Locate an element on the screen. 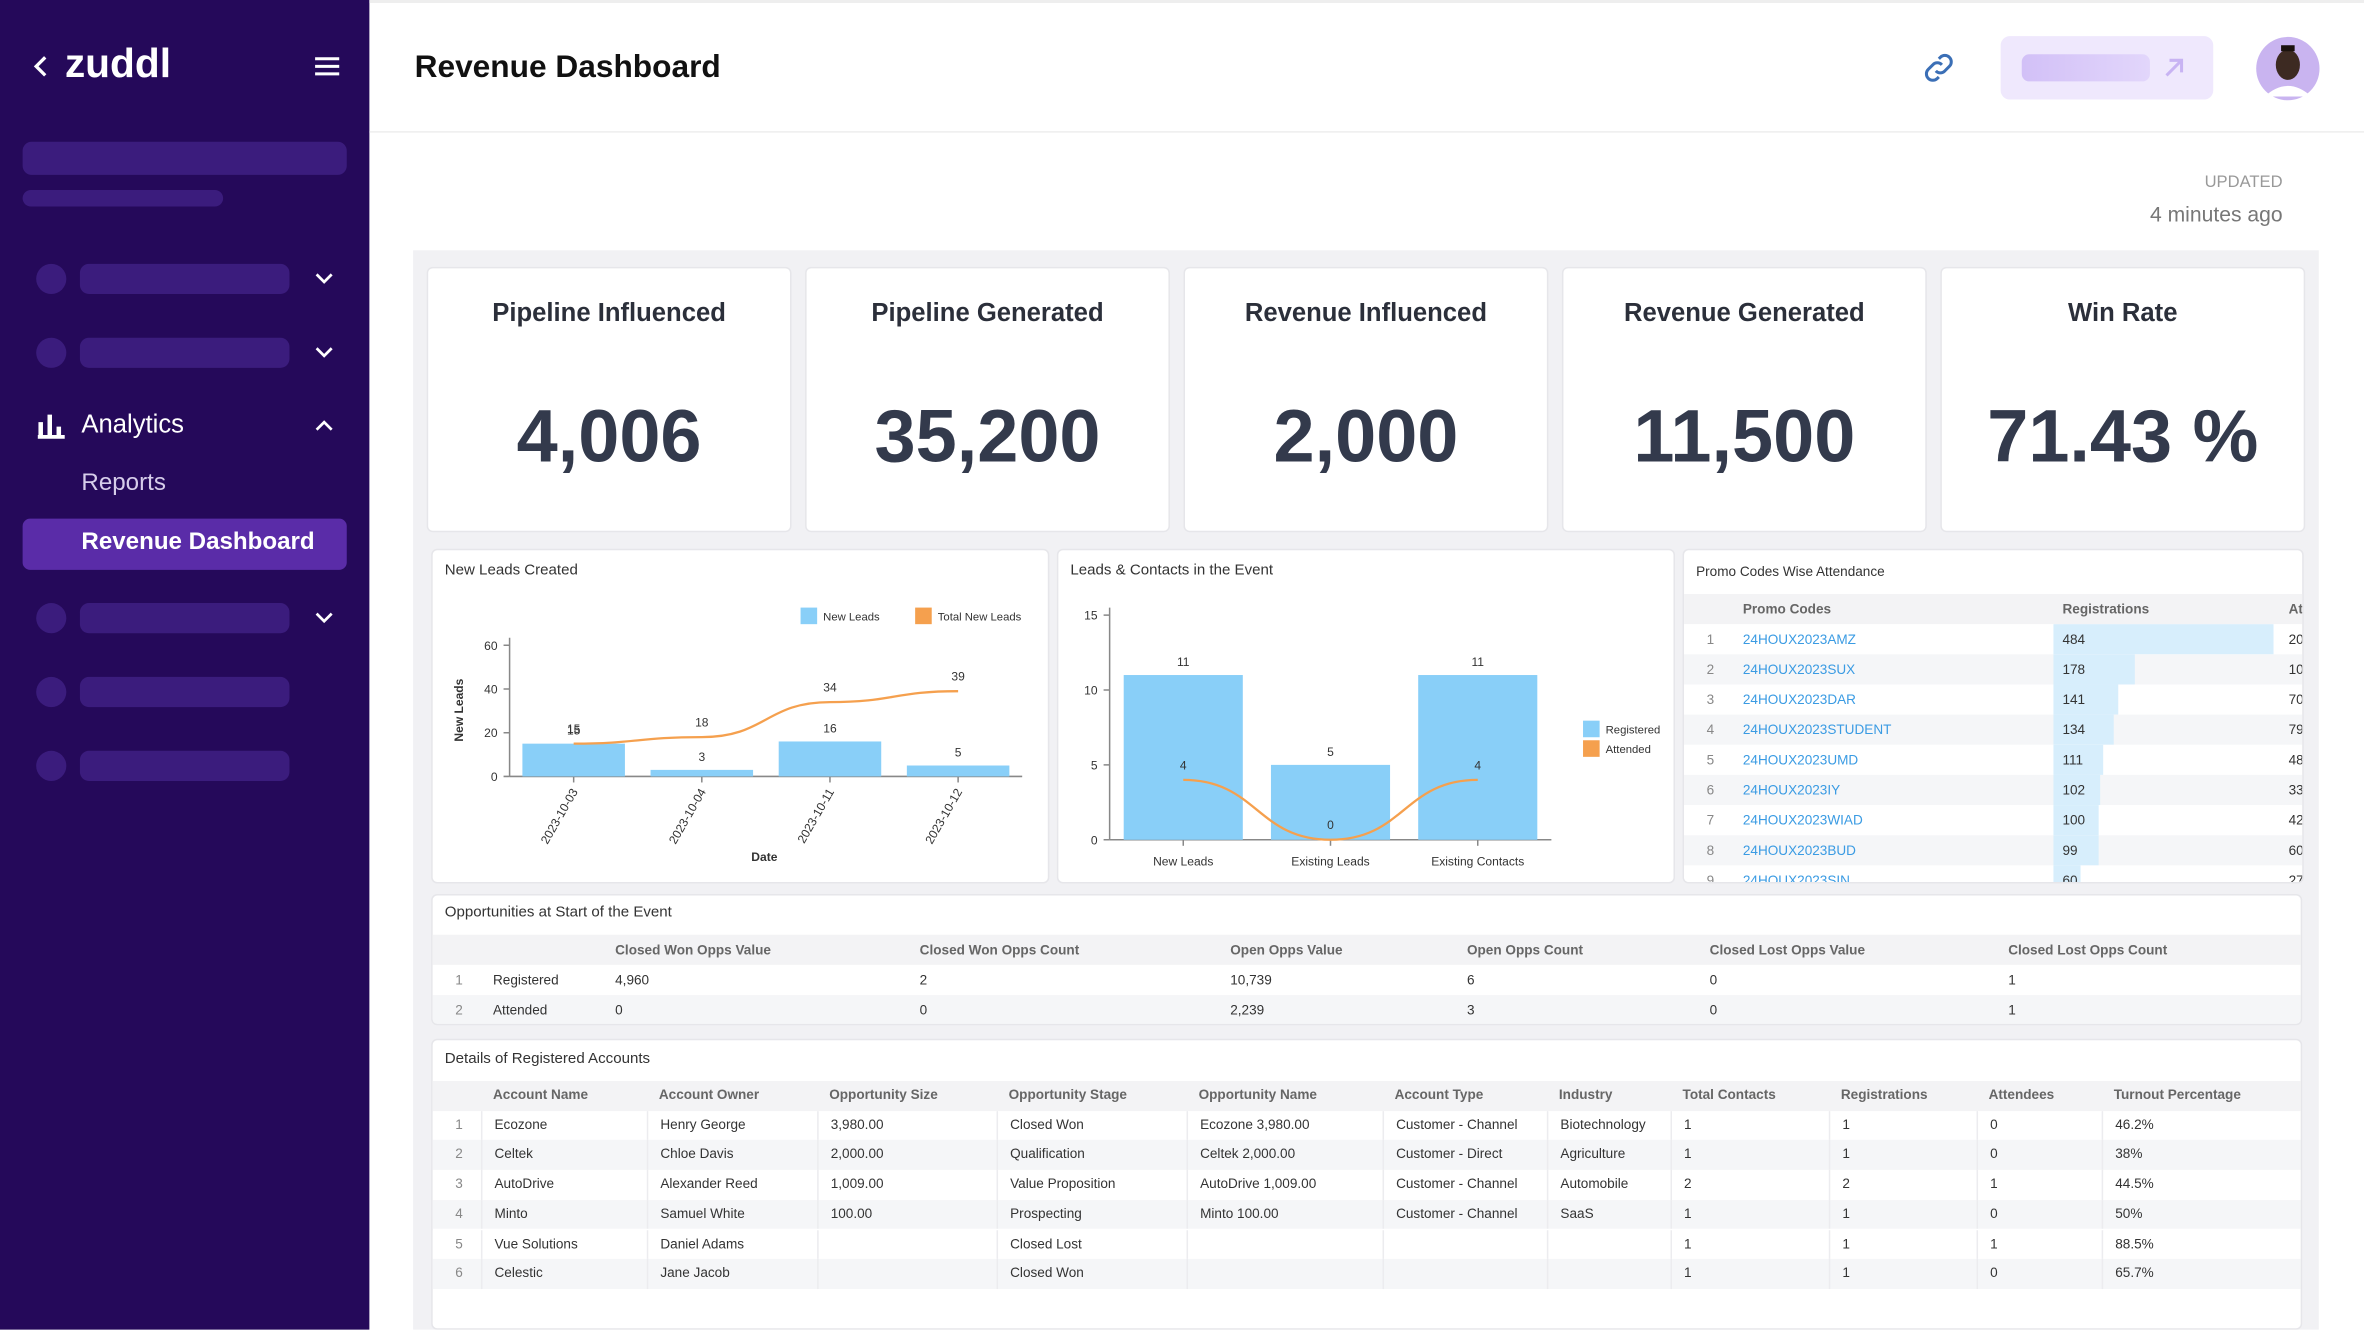  back-icon is located at coordinates (40, 66).